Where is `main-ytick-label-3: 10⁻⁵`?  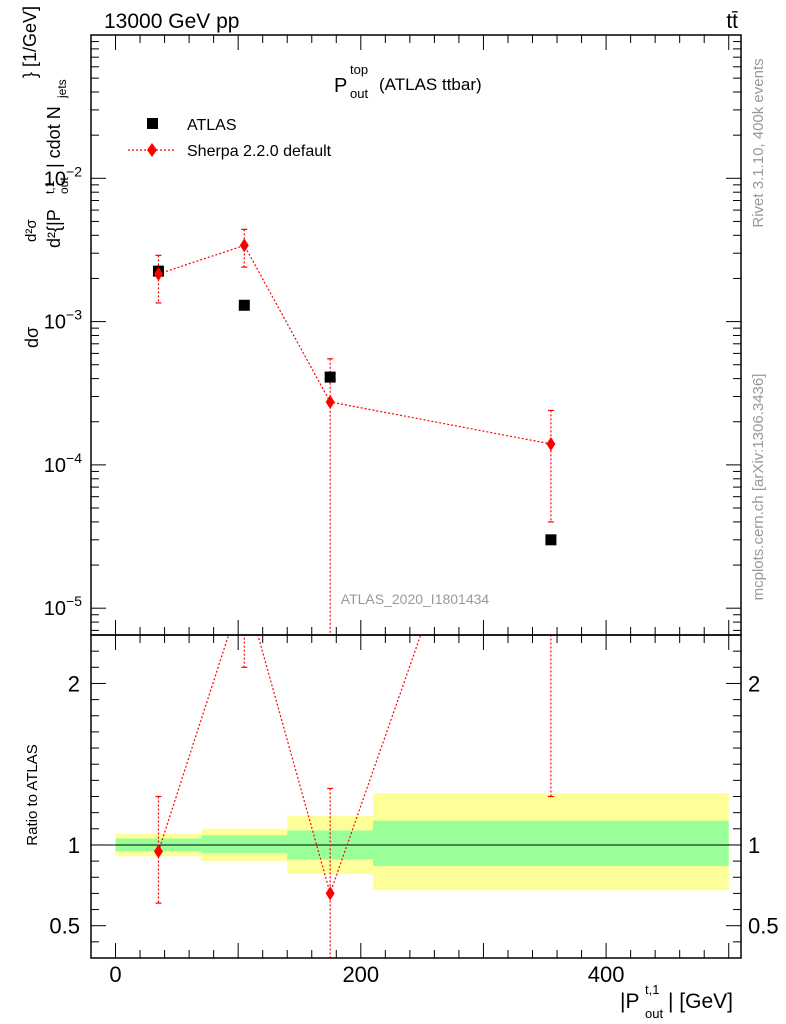 main-ytick-label-3: 10⁻⁵ is located at coordinates (63, 606).